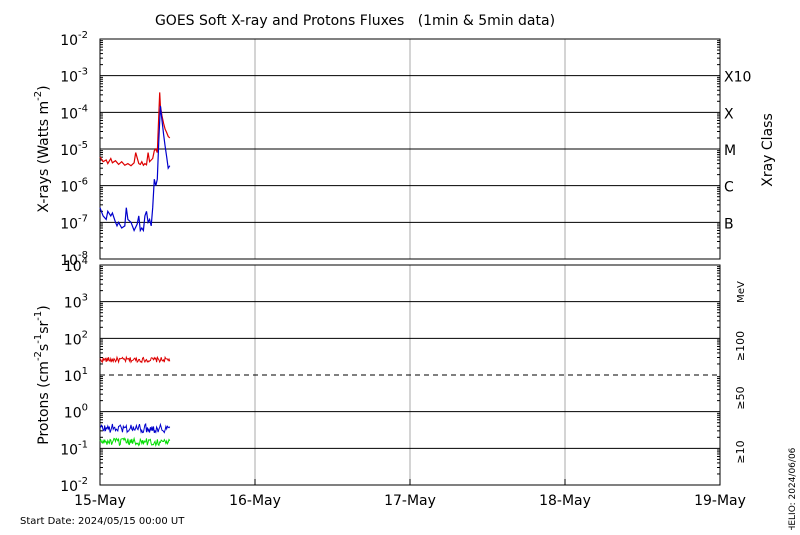  What do you see at coordinates (74, 222) in the screenshot?
I see `y-tick-label: 10⁻⁷` at bounding box center [74, 222].